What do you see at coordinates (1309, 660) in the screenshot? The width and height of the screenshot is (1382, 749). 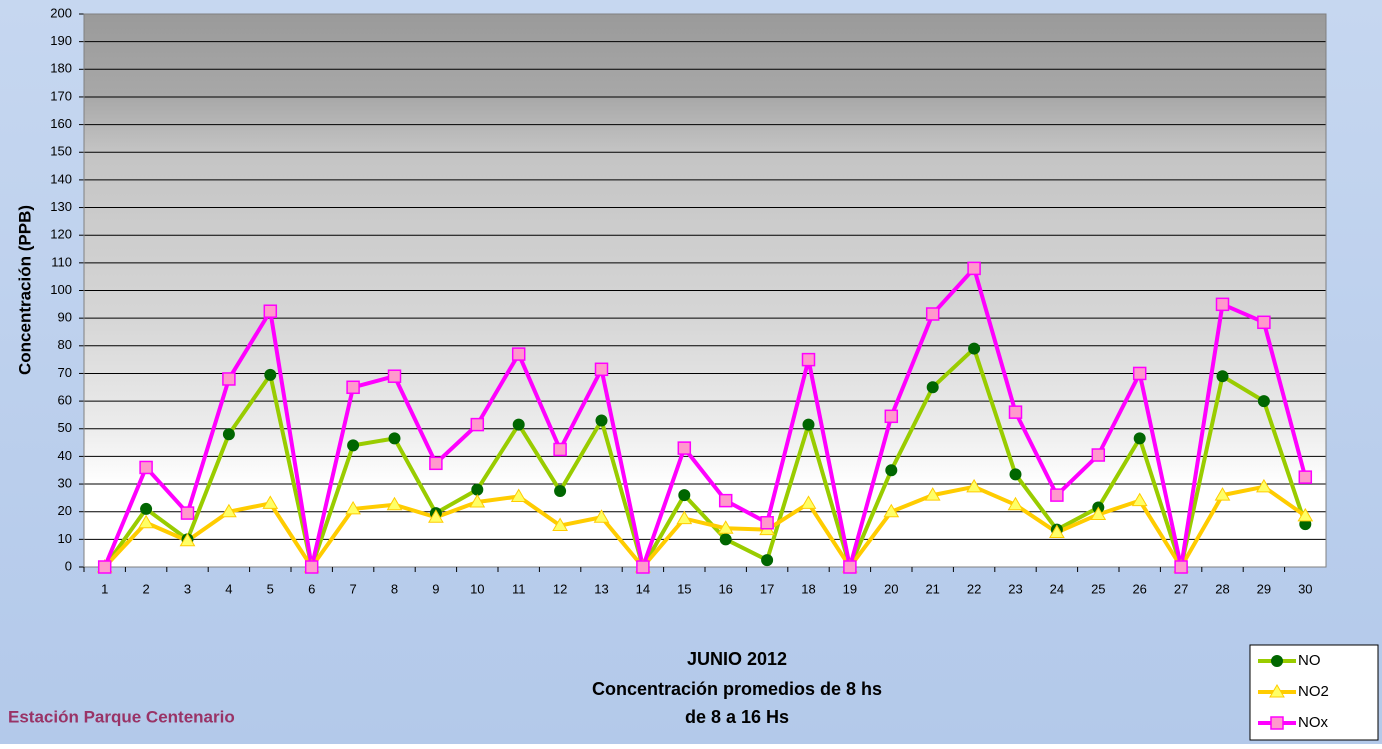 I see `legend-label: NO` at bounding box center [1309, 660].